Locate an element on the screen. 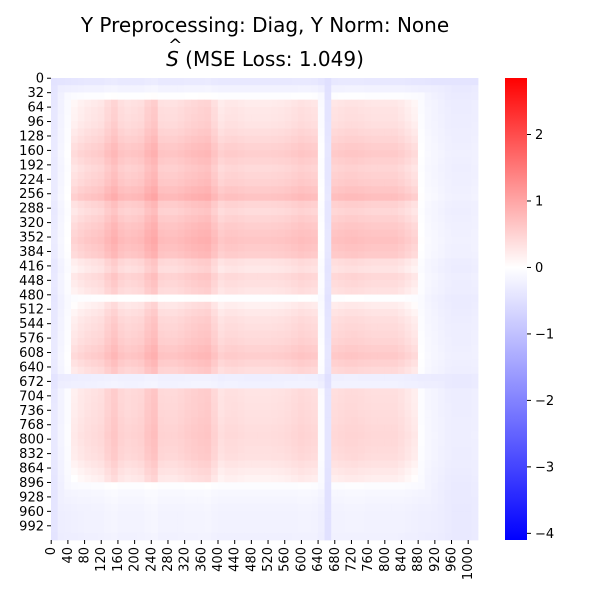  chart-title-line-1: Y Preprocessing: Diag, Y Norm: None is located at coordinates (265, 25).